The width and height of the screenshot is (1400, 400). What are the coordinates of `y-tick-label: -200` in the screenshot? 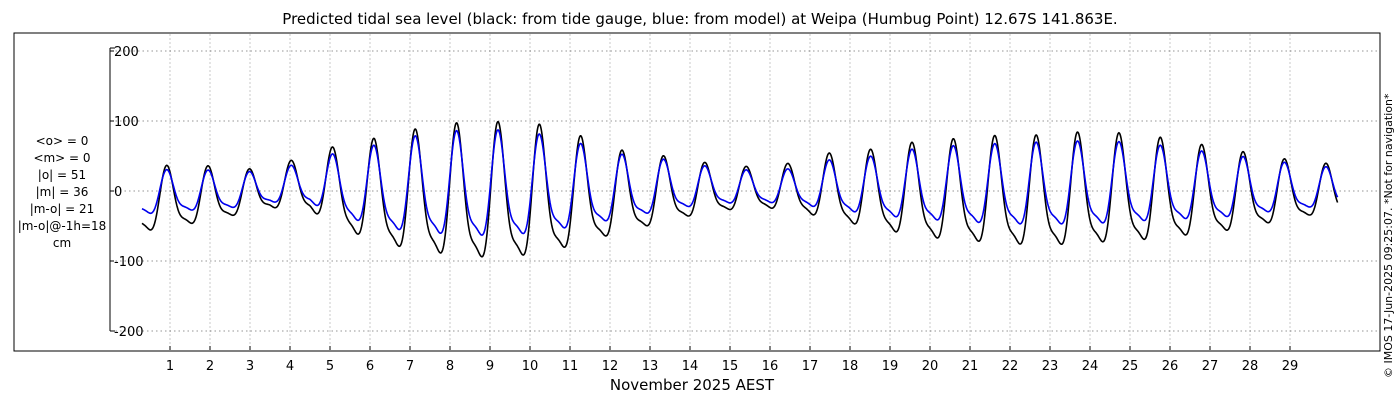 It's located at (129, 332).